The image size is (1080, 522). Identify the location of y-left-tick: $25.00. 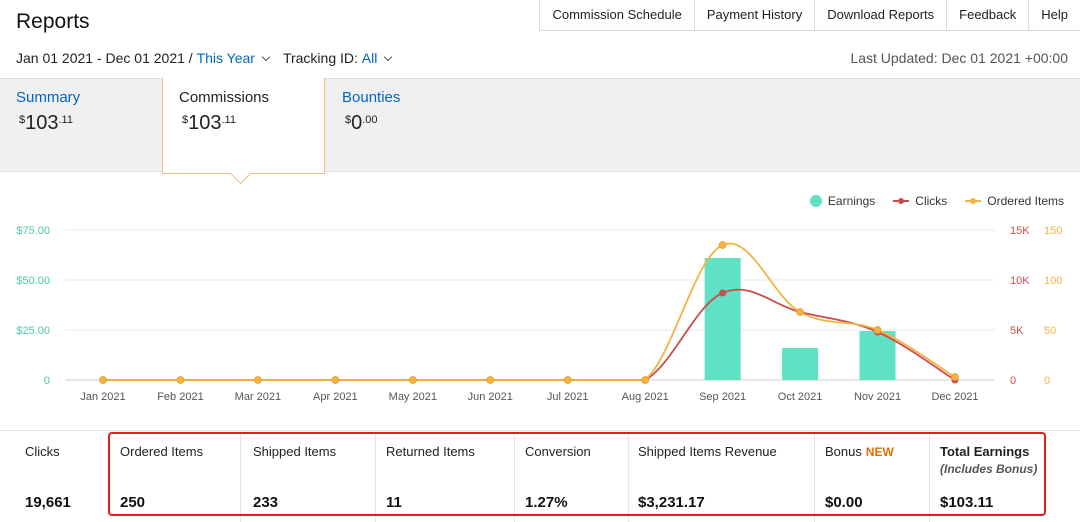
(33, 331).